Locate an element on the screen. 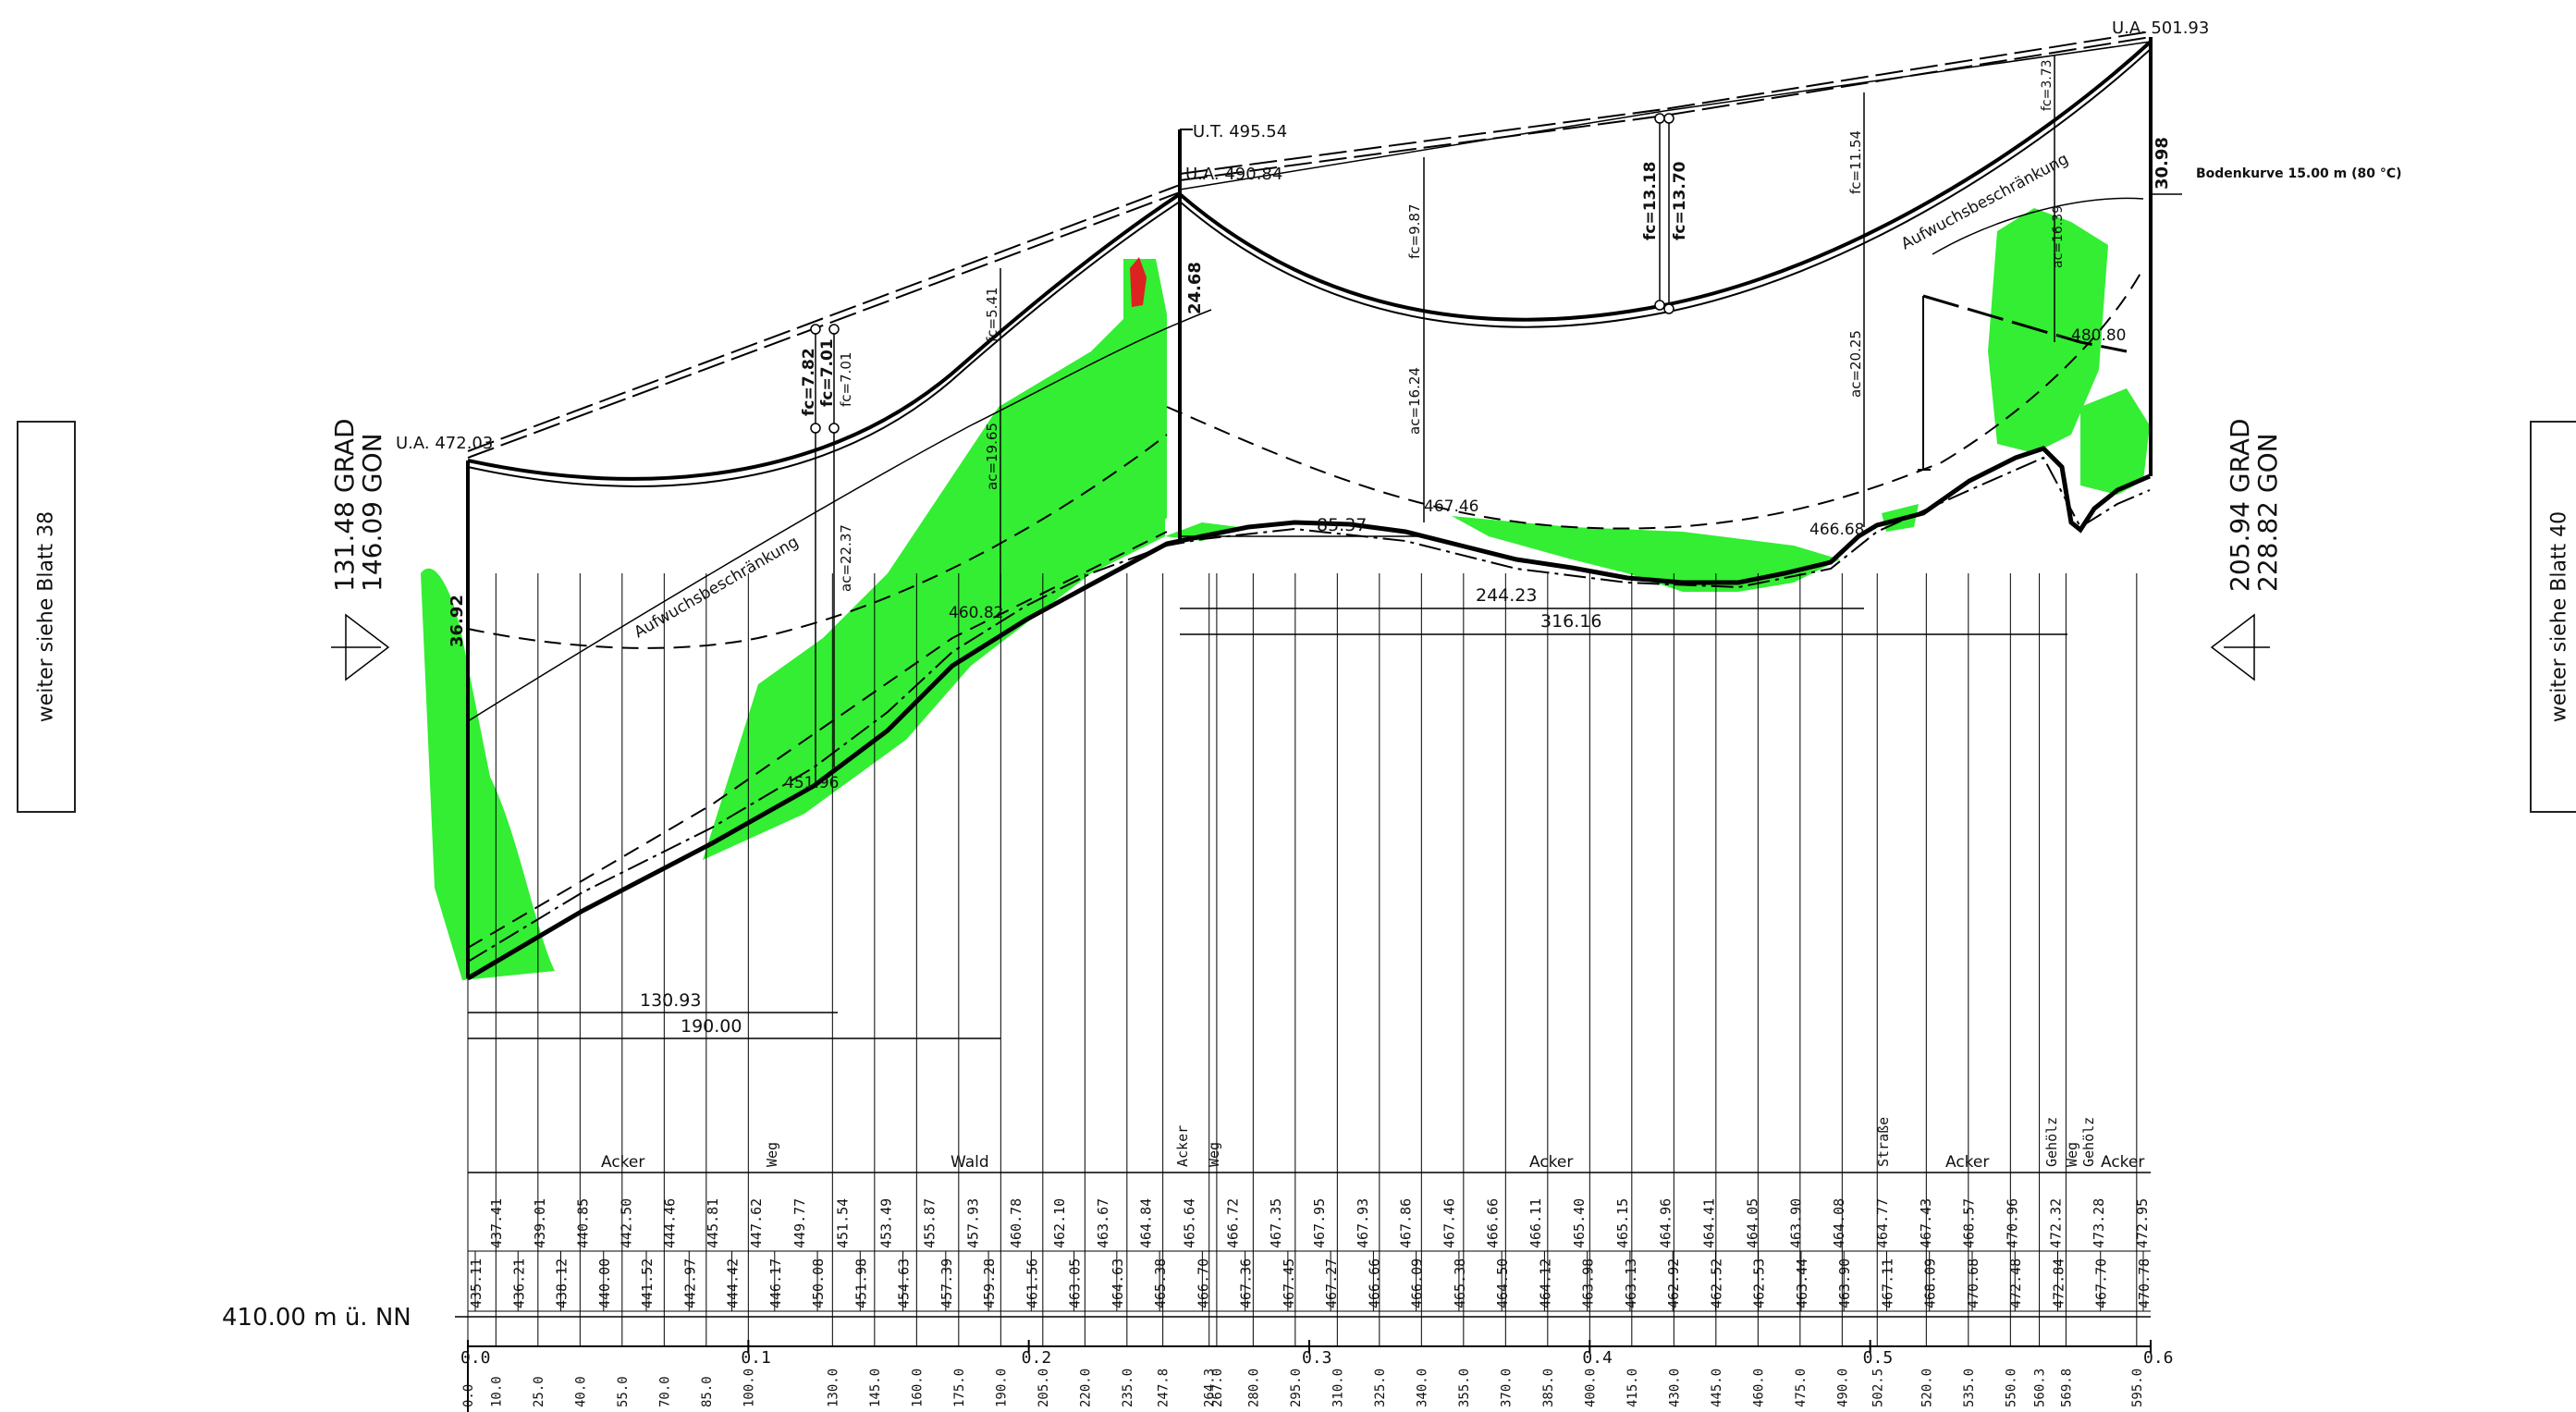 Image resolution: width=2576 pixels, height=1412 pixels. station-value: 280.0 is located at coordinates (1253, 1388).